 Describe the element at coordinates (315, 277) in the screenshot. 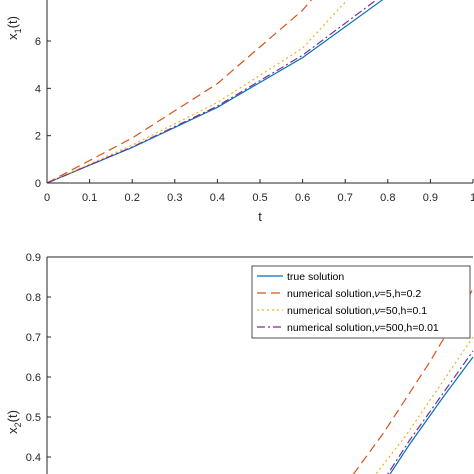

I see `legend-label-true: true solution` at that location.